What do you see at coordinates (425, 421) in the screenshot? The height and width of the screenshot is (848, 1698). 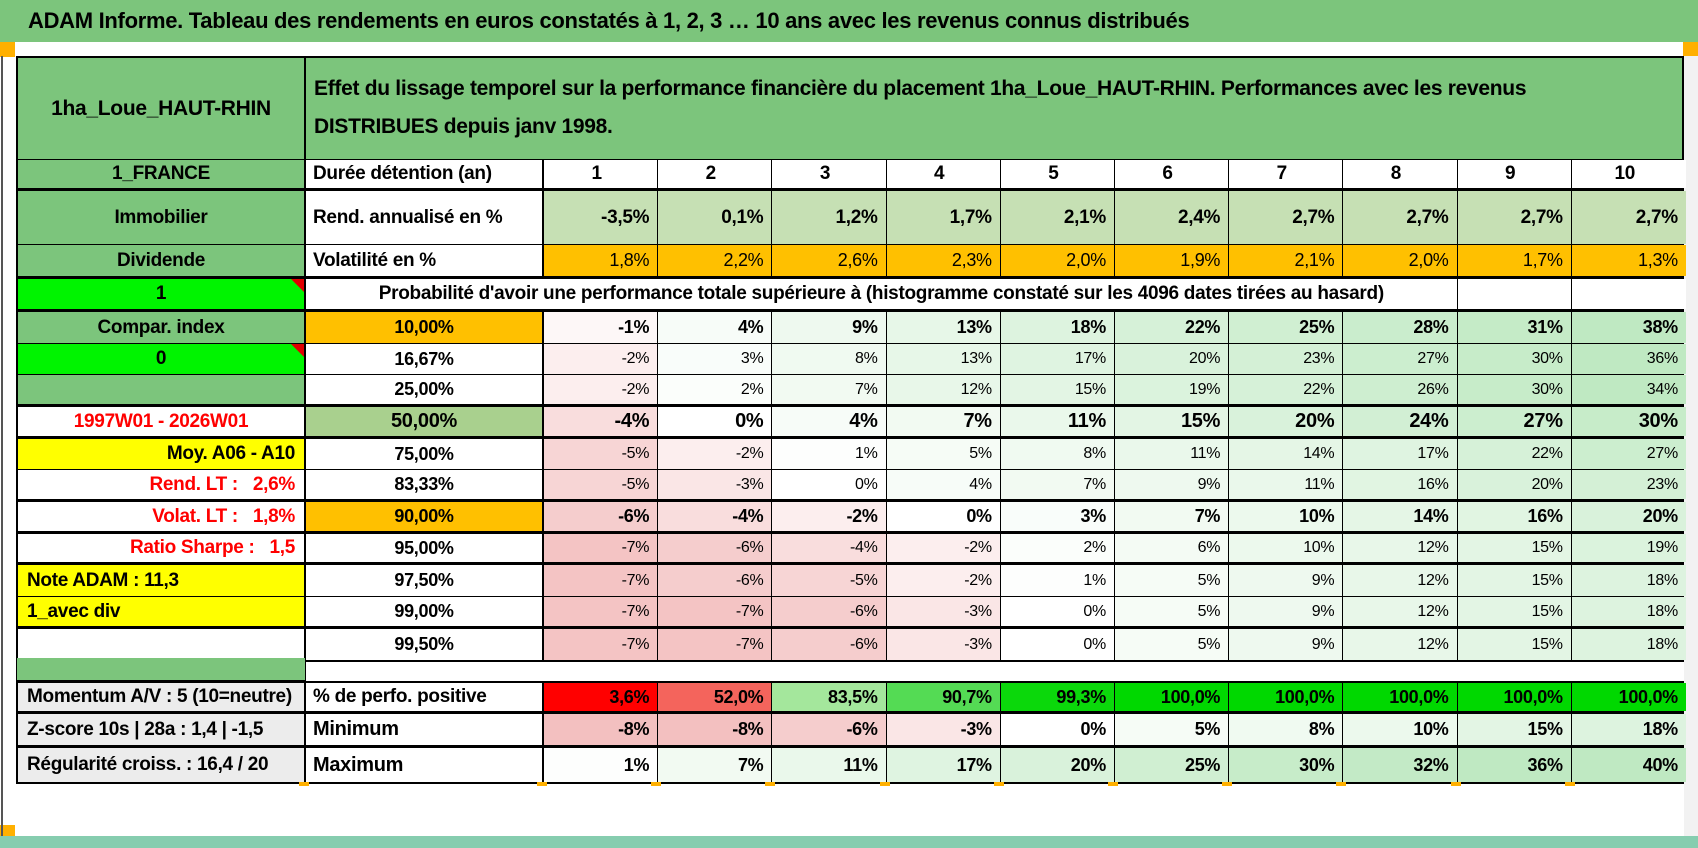 I see `row-label-p50: 50,00%` at bounding box center [425, 421].